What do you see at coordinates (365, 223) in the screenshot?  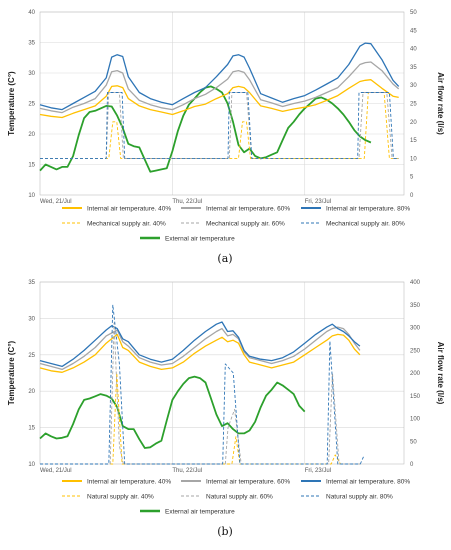 I see `legend-entry: Mechanical supply air. 80%` at bounding box center [365, 223].